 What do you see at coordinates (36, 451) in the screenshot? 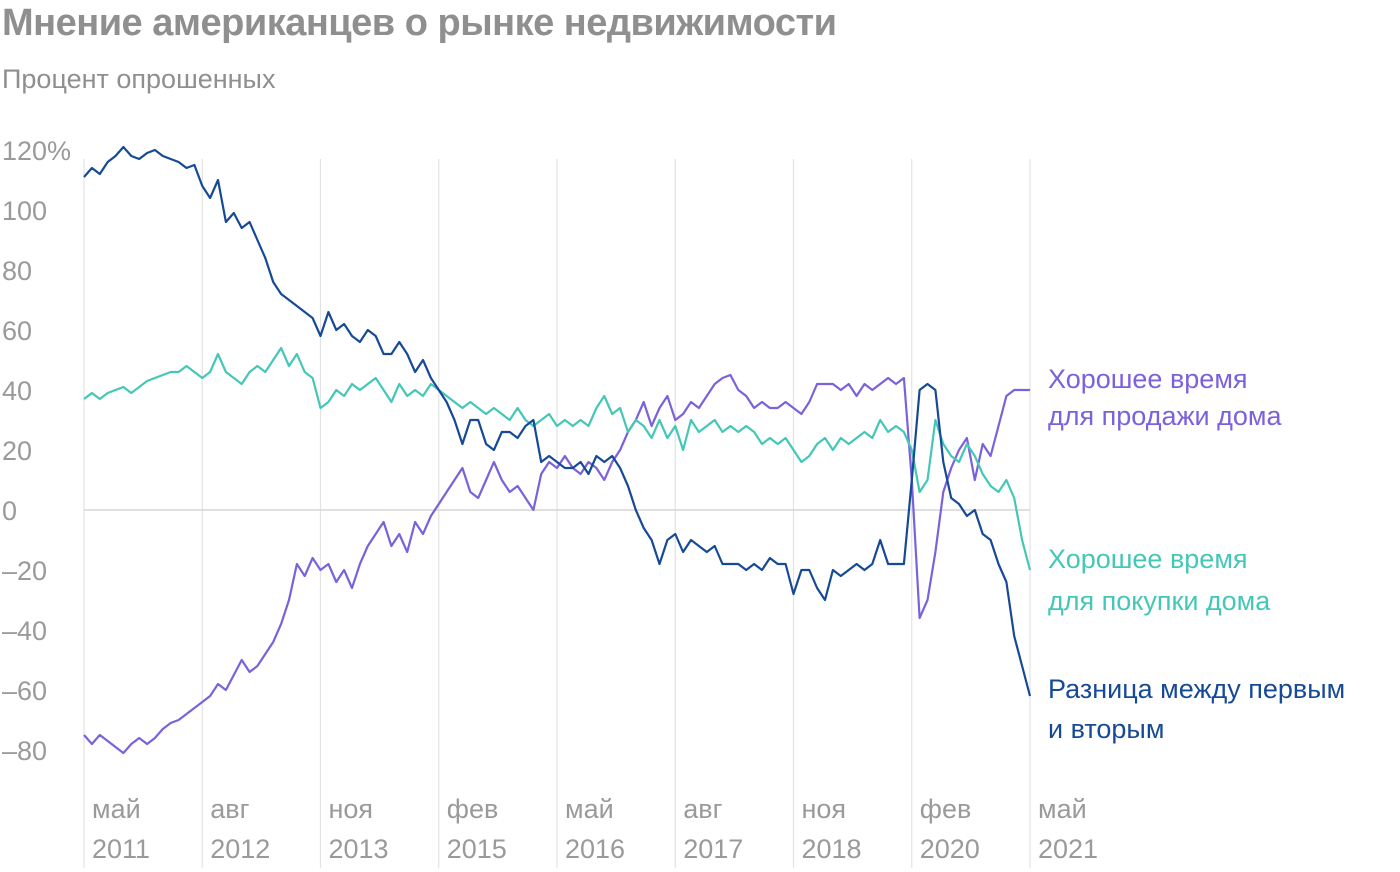
I see `y-axis-ticks: 120% 100 80 60 40 20 0 –20 –40 –60 –80` at bounding box center [36, 451].